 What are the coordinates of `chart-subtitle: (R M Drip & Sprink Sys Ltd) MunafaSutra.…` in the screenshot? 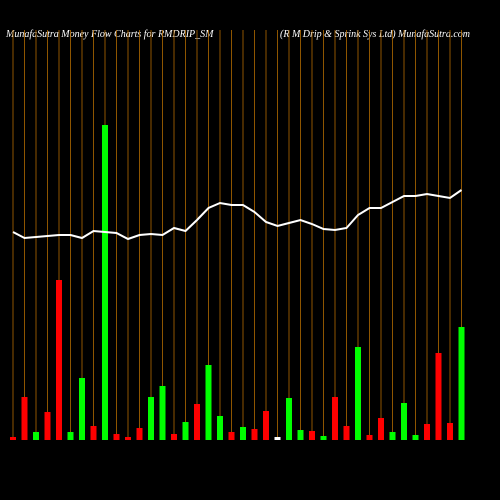 It's located at (375, 34).